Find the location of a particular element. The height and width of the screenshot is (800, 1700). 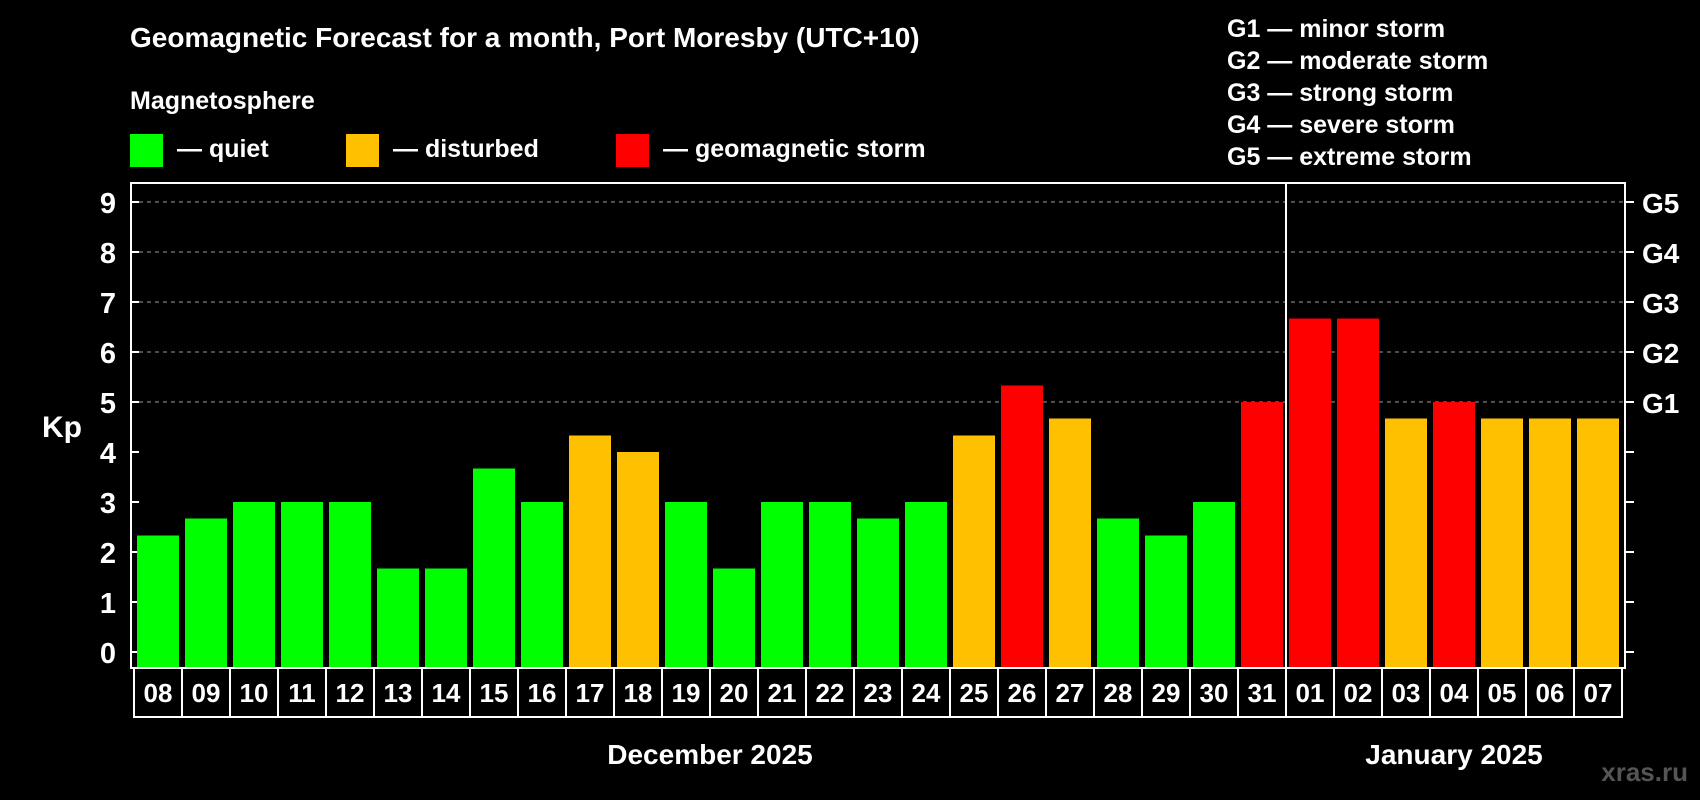

date-label-21: 29 is located at coordinates (1166, 693).